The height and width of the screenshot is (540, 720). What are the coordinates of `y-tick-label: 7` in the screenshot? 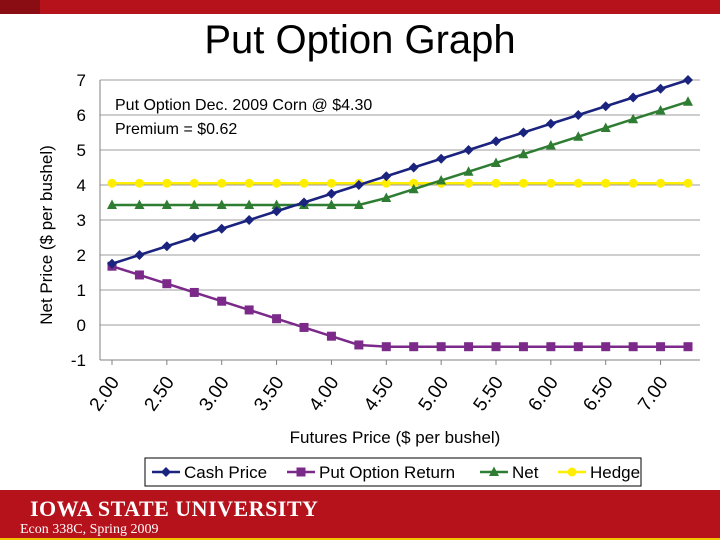 It's located at (81, 80).